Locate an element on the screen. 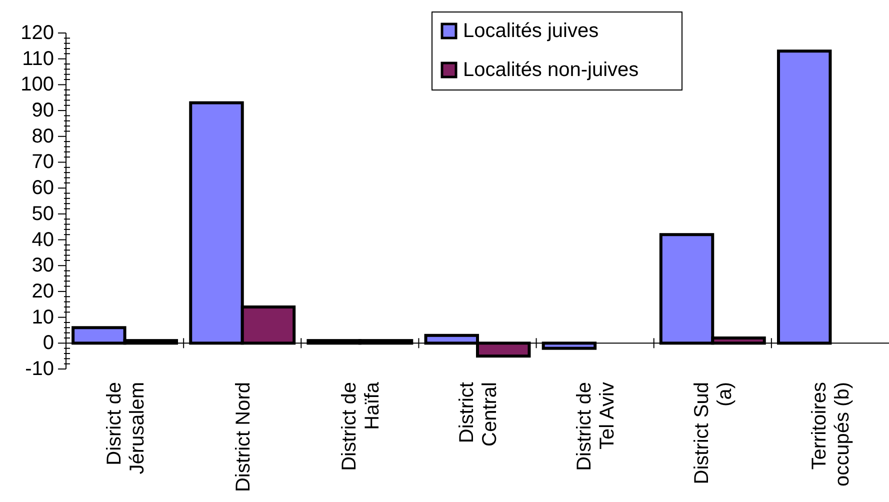 Image resolution: width=889 pixels, height=502 pixels. y-tick-label: 20 is located at coordinates (43, 291).